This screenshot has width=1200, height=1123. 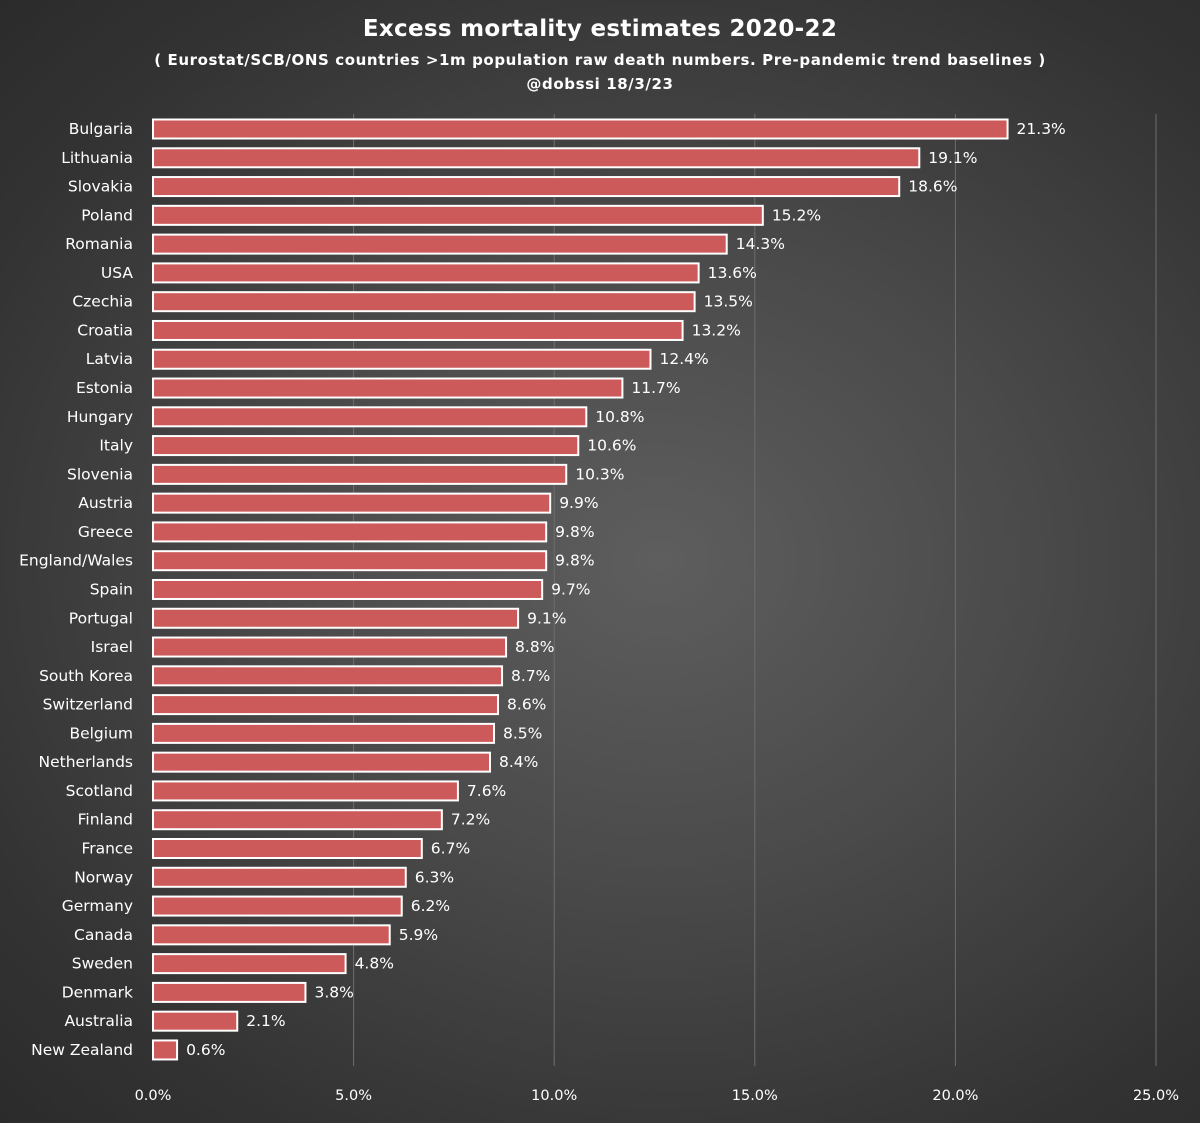 I want to click on category-label: Canada, so click(x=103, y=935).